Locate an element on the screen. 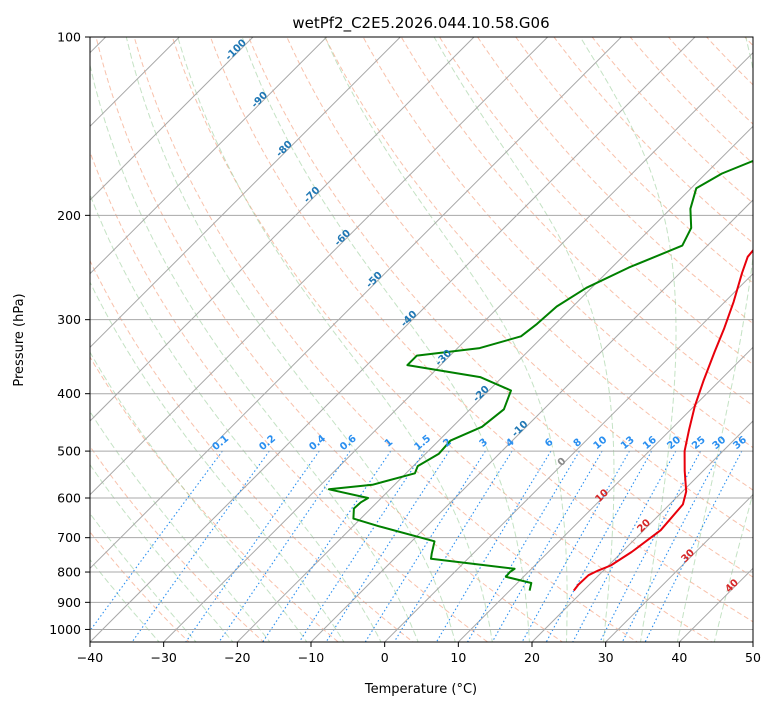  x-tick-label: 0 is located at coordinates (385, 657).